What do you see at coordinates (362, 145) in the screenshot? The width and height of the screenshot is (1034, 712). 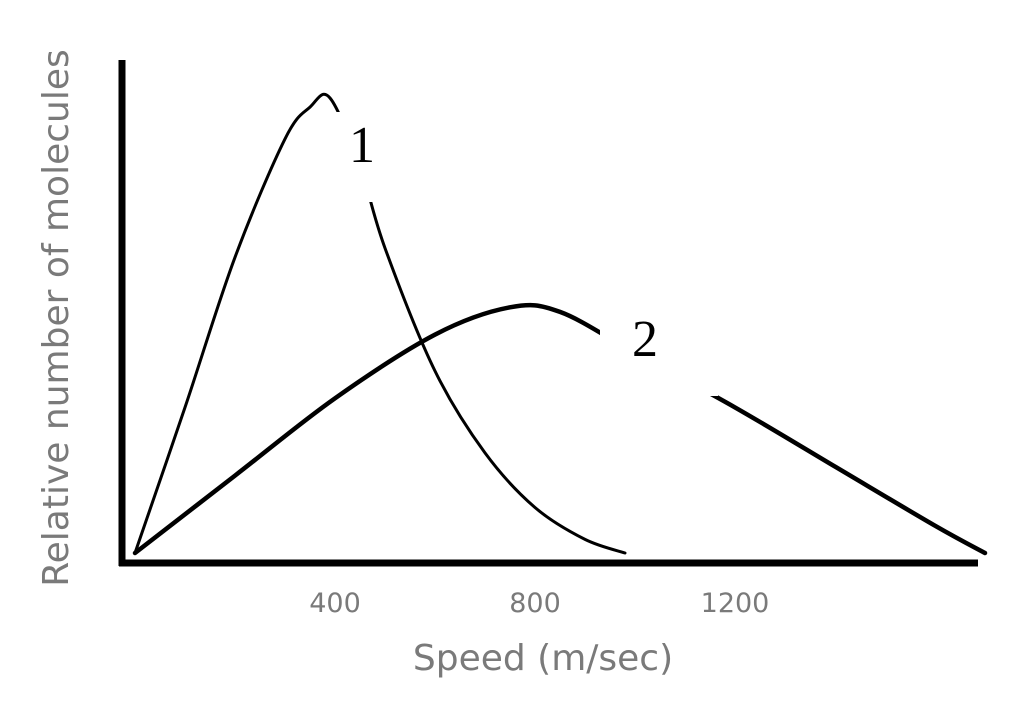 I see `series-1-label: 1` at bounding box center [362, 145].